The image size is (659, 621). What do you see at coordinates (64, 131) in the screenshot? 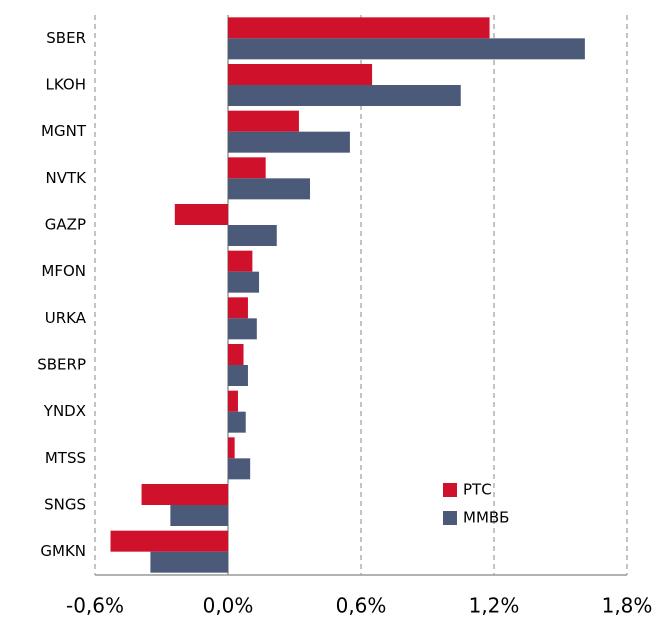
I see `y-tick-label: MGNT` at bounding box center [64, 131].